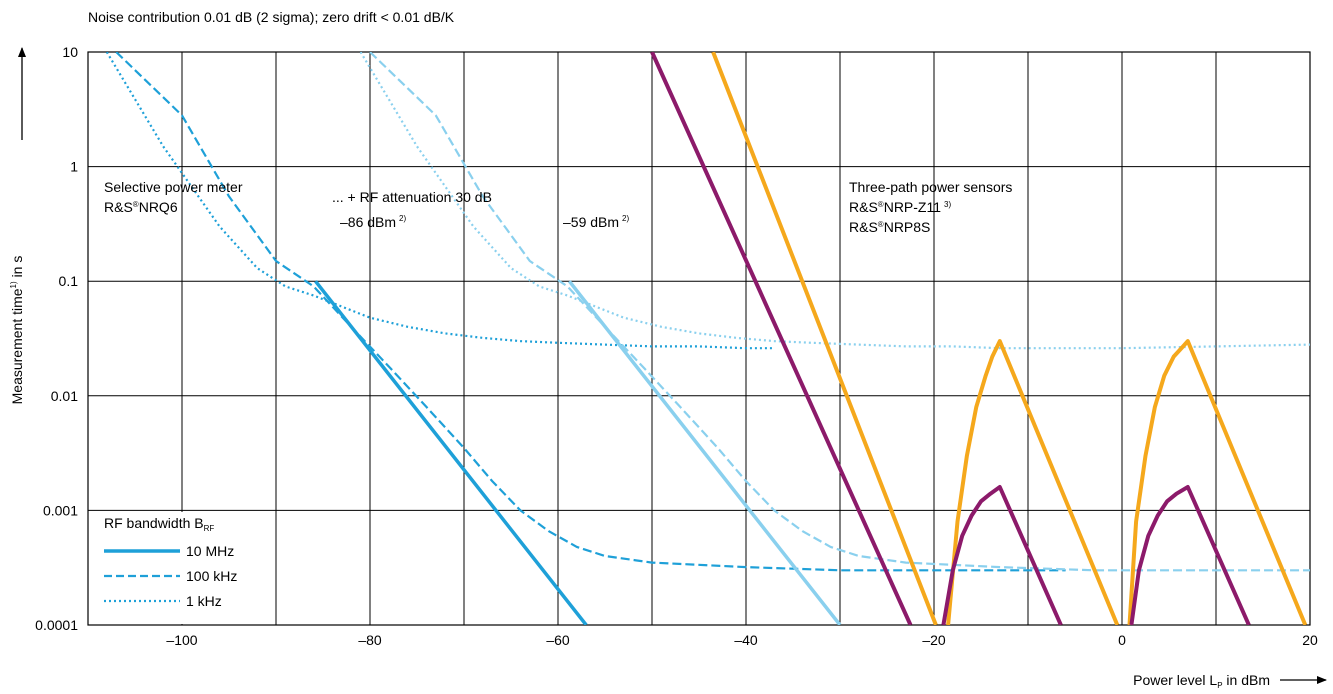 The image size is (1333, 694). Describe the element at coordinates (900, 207) in the screenshot. I see `label-nrp-z11: R&S®NRP-Z11 3)` at that location.